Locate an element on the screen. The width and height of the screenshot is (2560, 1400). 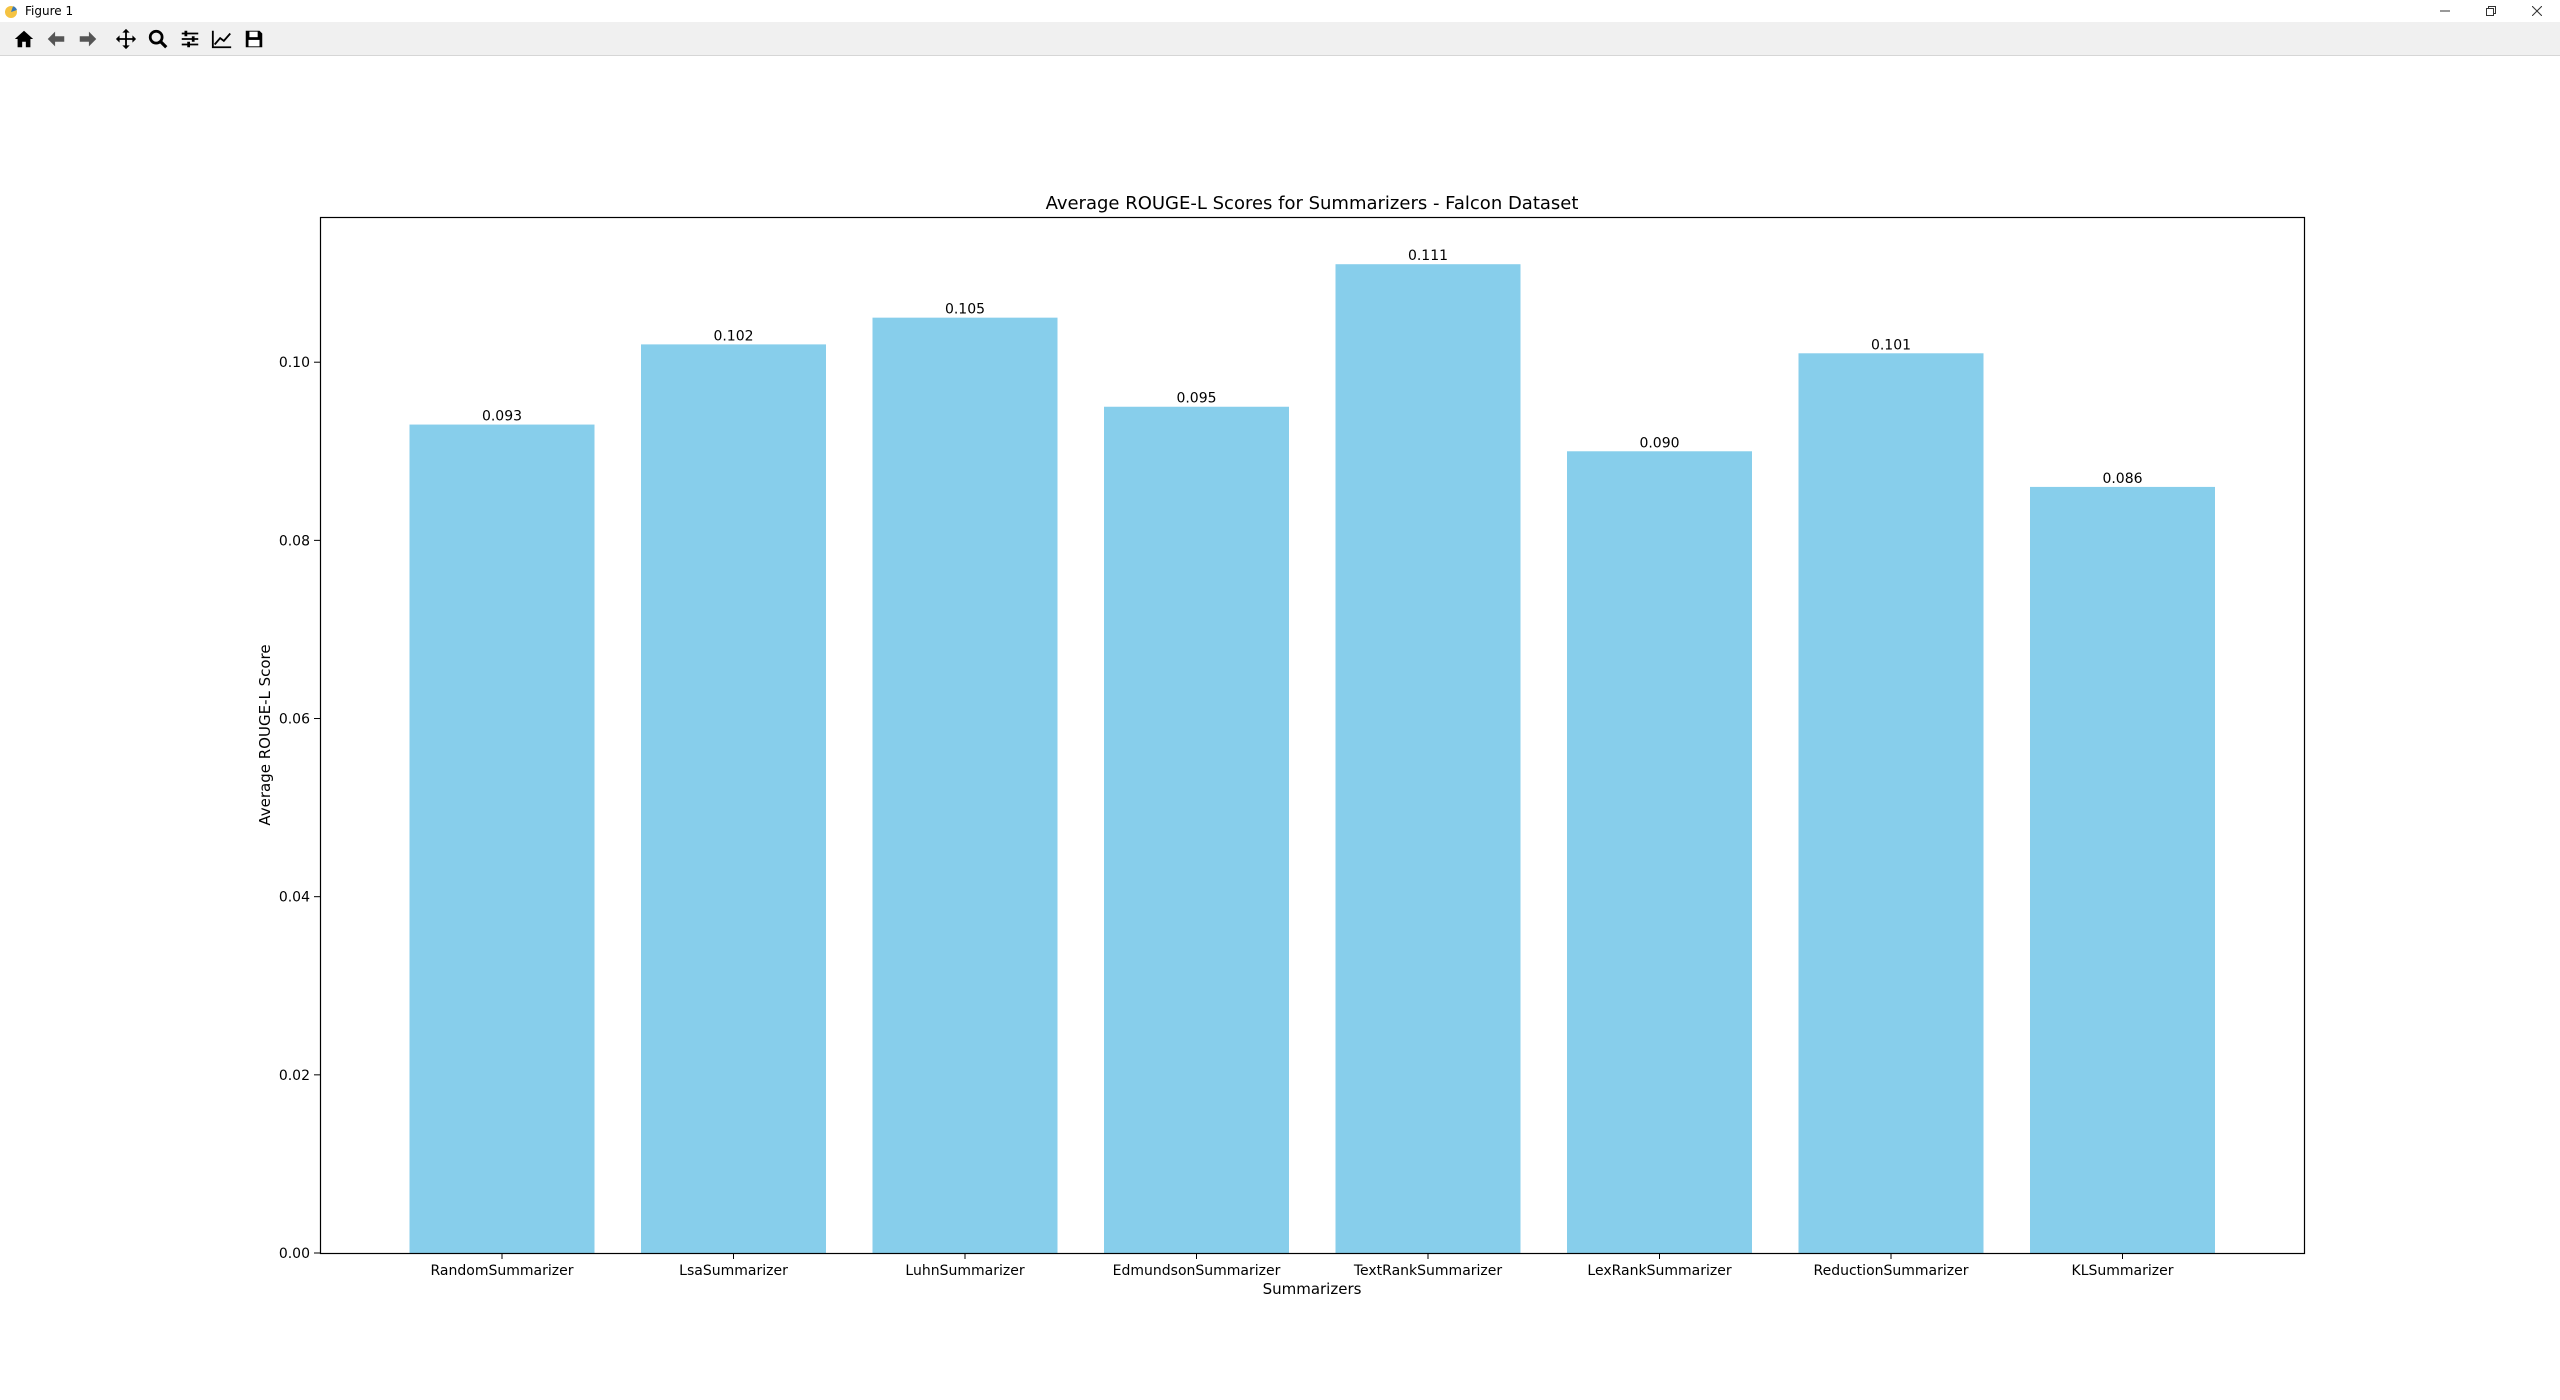
forward-button is located at coordinates (88, 39).